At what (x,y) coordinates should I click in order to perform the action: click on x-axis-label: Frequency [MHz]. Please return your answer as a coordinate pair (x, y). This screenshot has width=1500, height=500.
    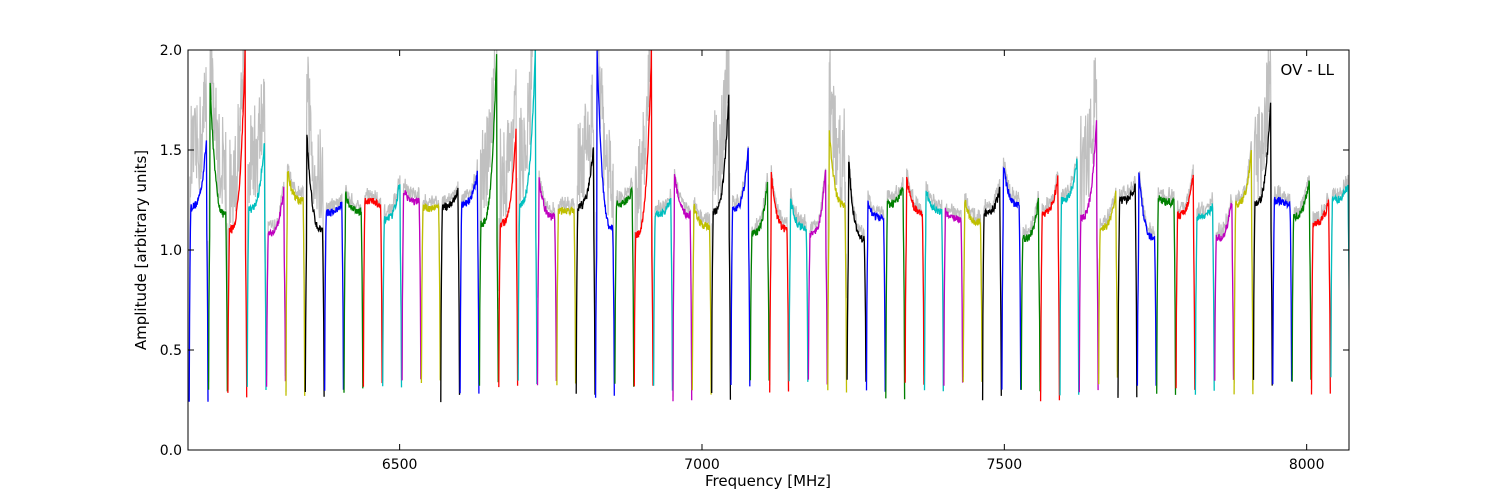
    Looking at the image, I should click on (768, 481).